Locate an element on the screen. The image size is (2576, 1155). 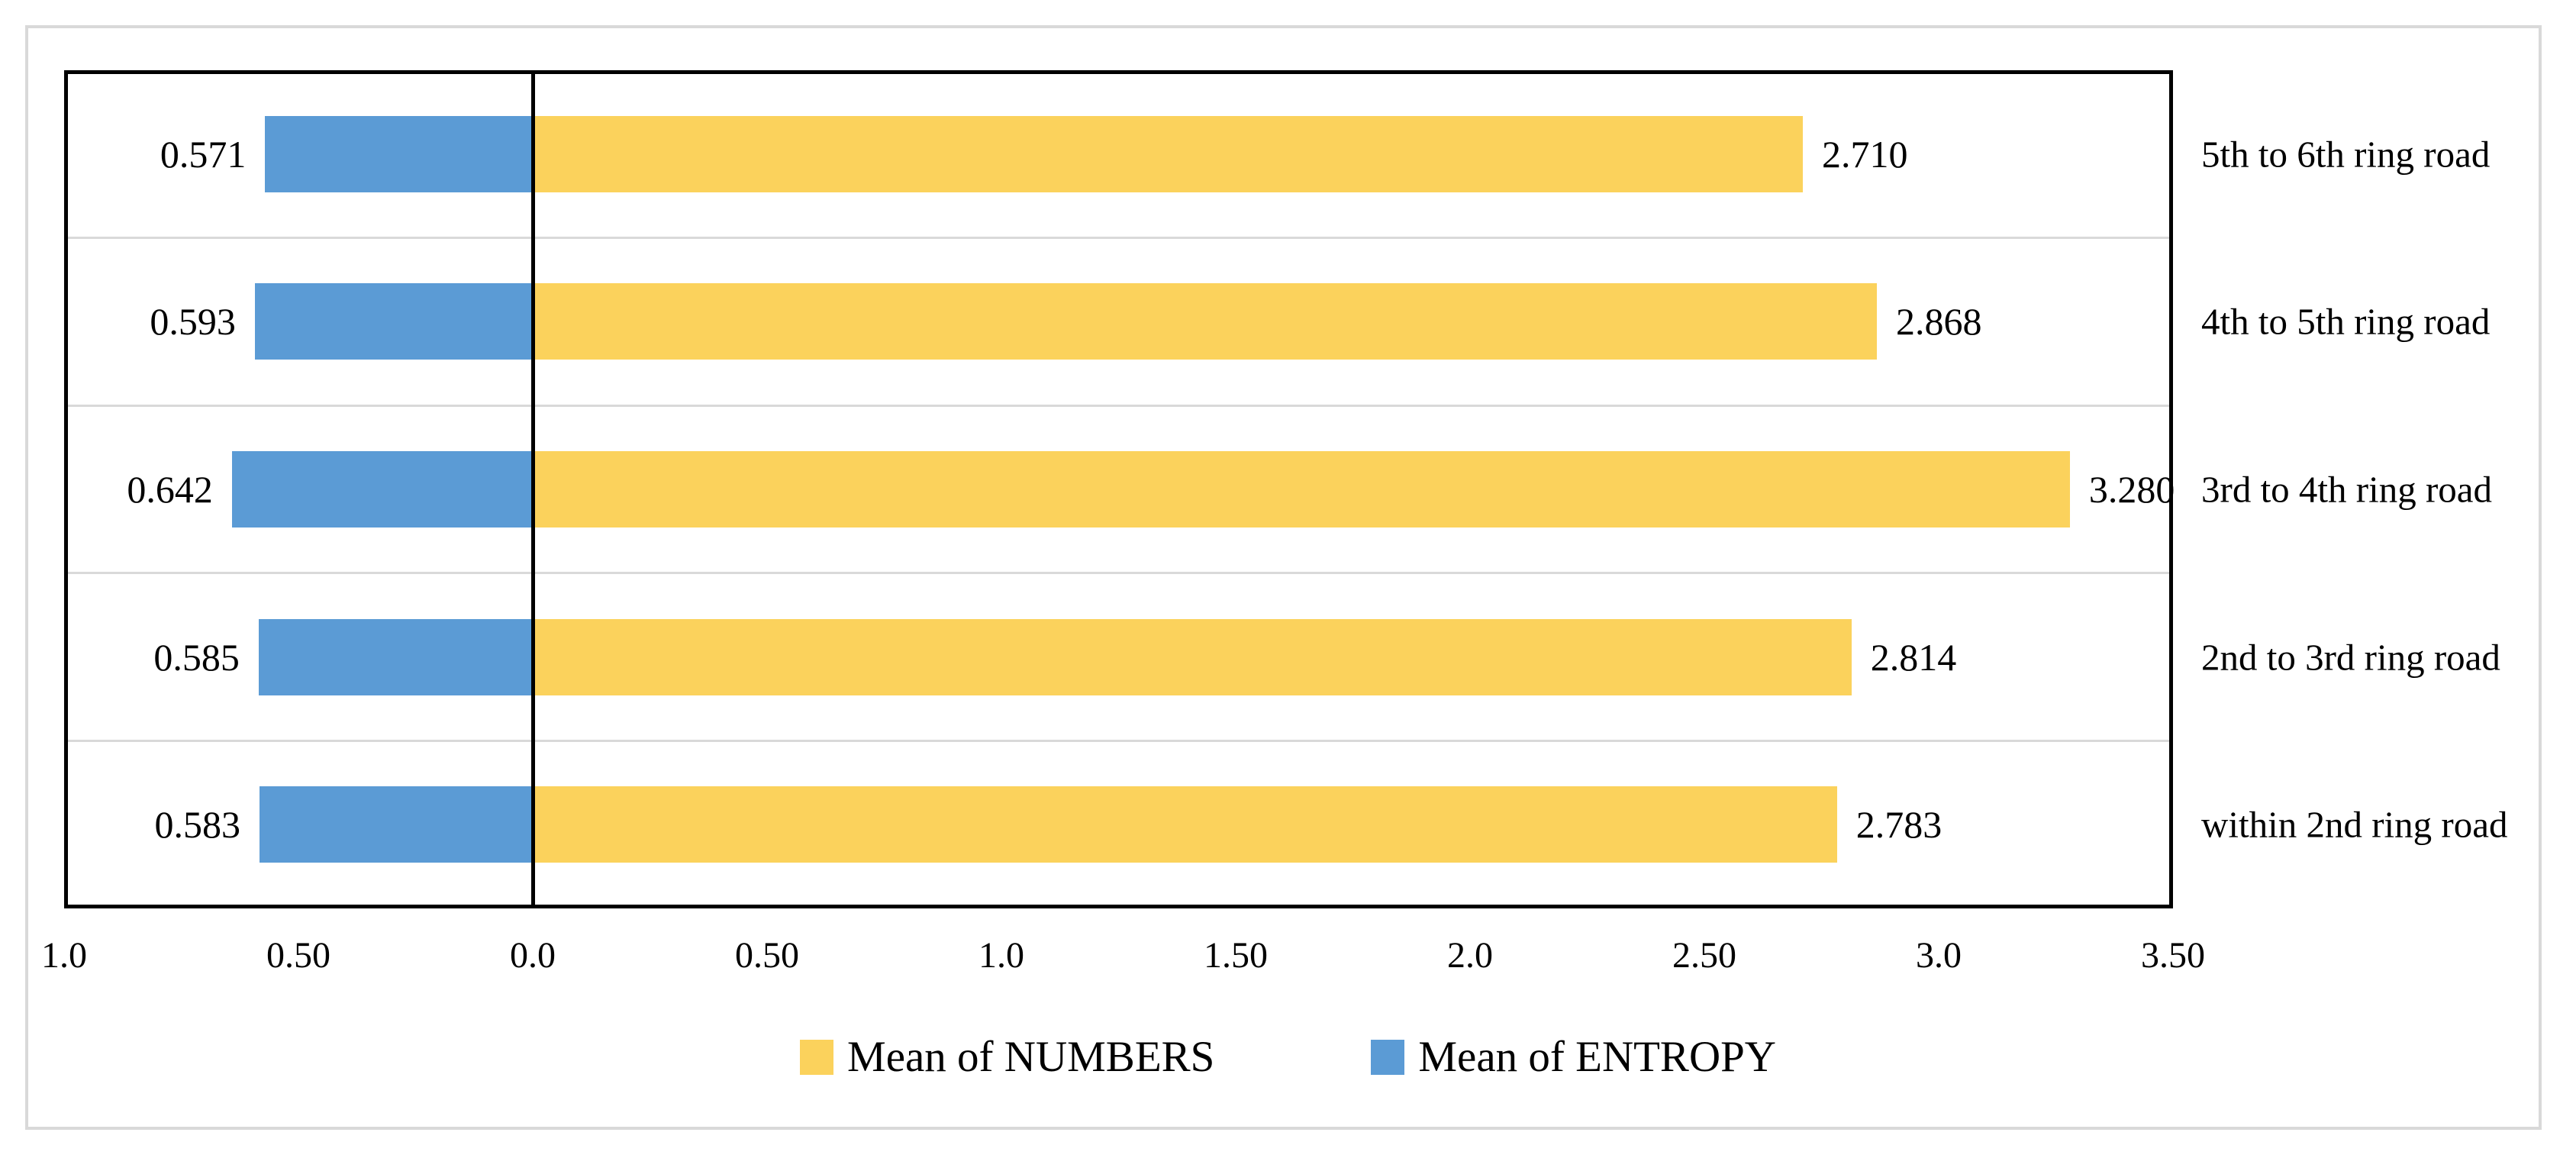
category-label: 3rd to 4th ring road is located at coordinates (2347, 490).